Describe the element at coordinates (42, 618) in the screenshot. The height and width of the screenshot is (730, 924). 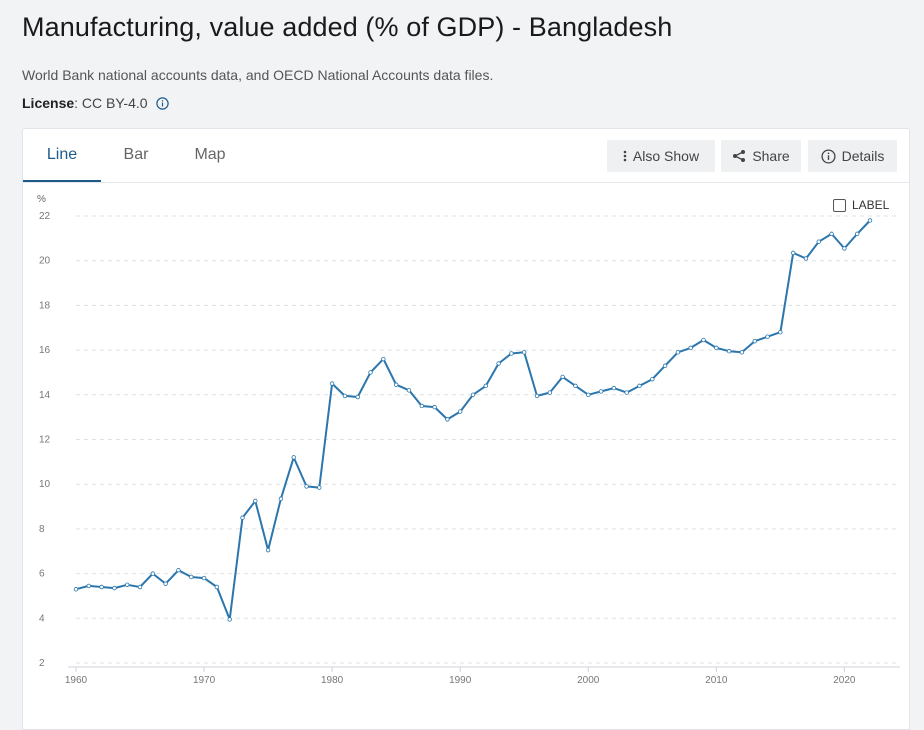
I see `y-tick-label: 4` at that location.